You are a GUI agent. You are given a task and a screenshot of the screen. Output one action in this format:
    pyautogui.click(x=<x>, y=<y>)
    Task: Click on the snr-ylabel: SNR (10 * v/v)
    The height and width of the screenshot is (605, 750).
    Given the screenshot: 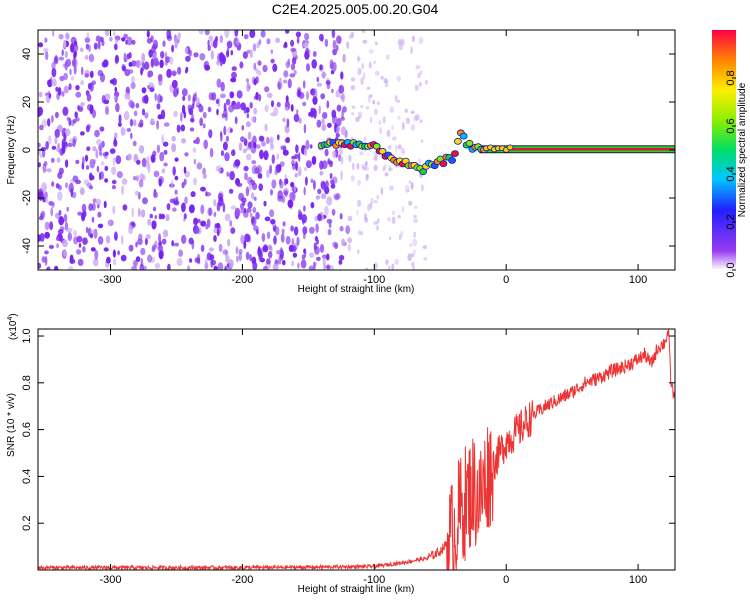 What is the action you would take?
    pyautogui.click(x=11, y=425)
    